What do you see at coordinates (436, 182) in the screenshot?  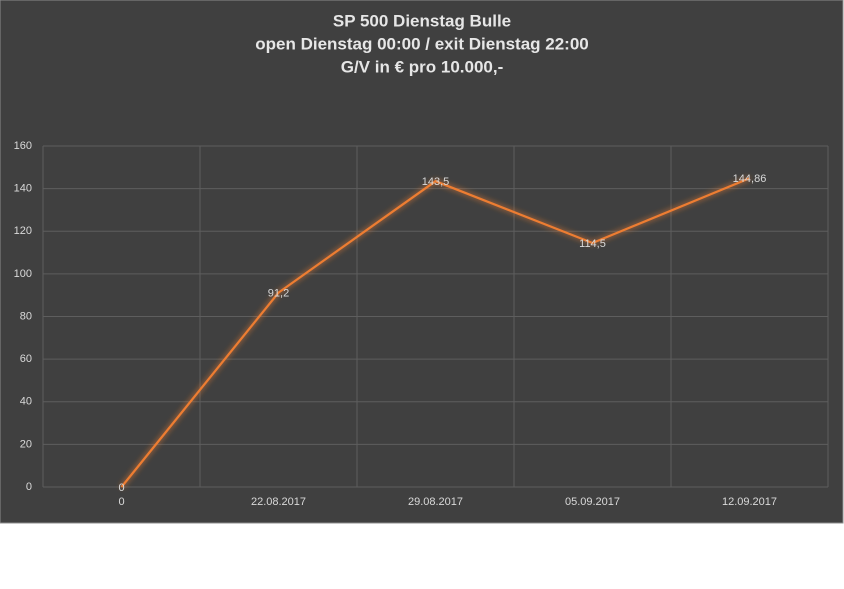 I see `data-label: 143,5` at bounding box center [436, 182].